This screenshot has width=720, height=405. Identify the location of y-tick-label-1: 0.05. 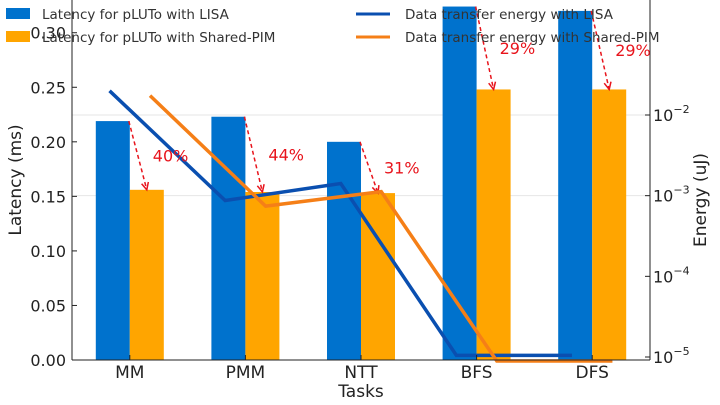
(48, 305).